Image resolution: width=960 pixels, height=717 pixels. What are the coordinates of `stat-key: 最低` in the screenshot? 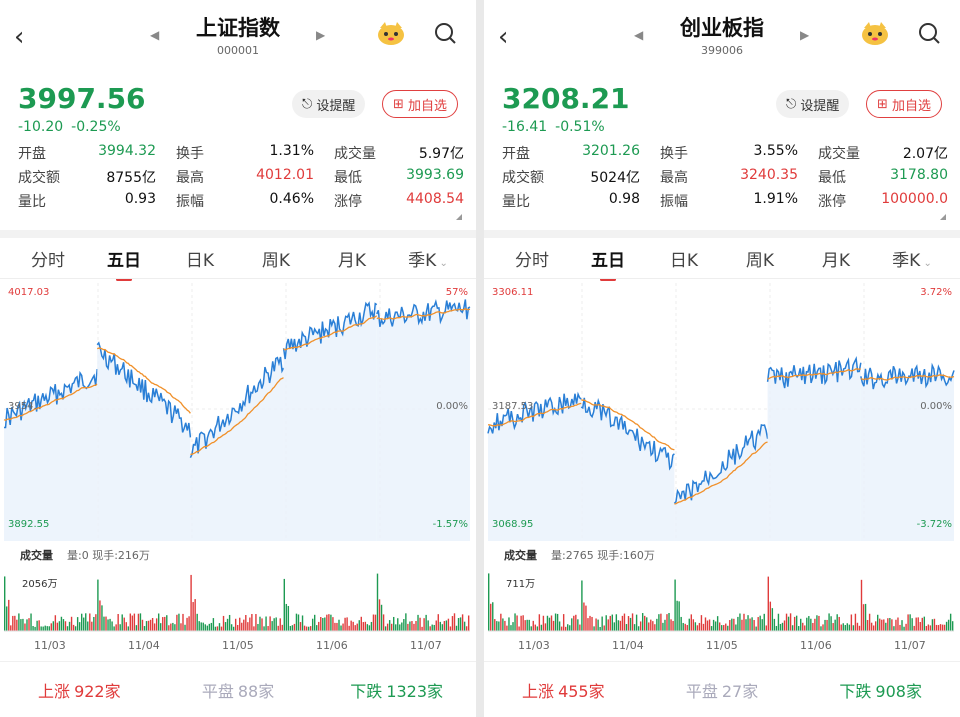 It's located at (832, 178).